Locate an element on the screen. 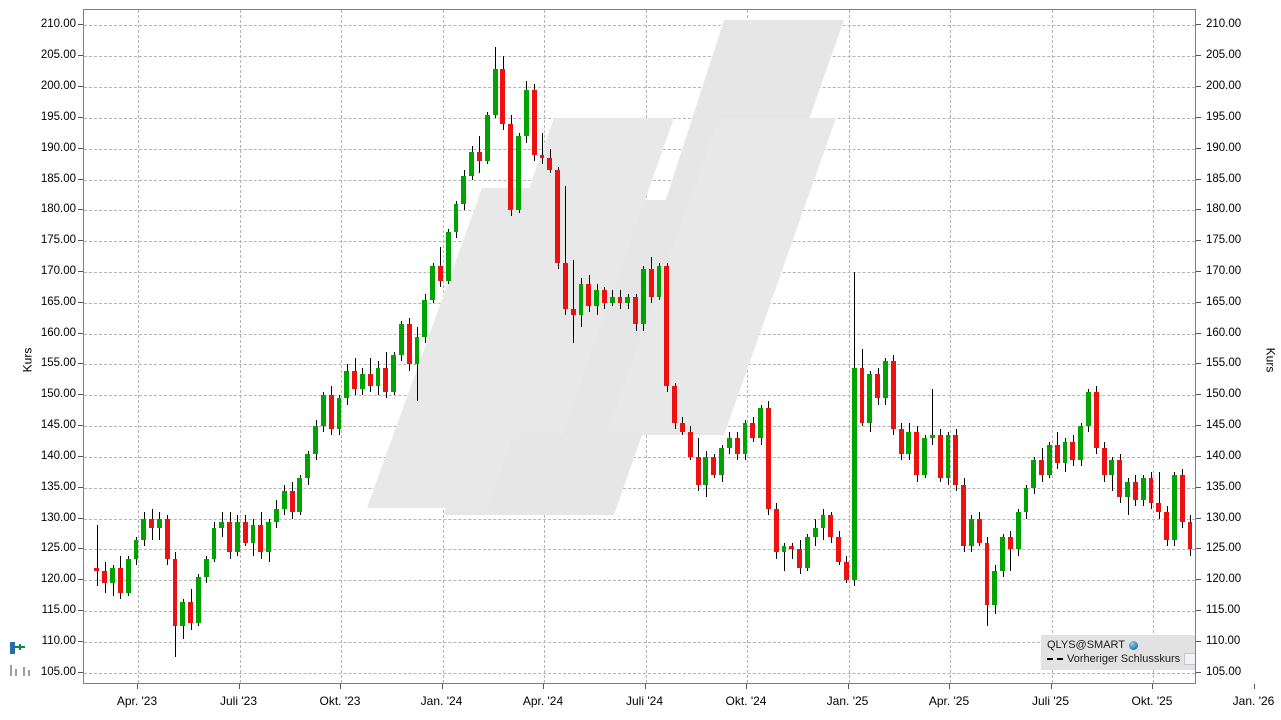 The width and height of the screenshot is (1281, 720). legend-row-series: QLYS@SMART is located at coordinates (1121, 645).